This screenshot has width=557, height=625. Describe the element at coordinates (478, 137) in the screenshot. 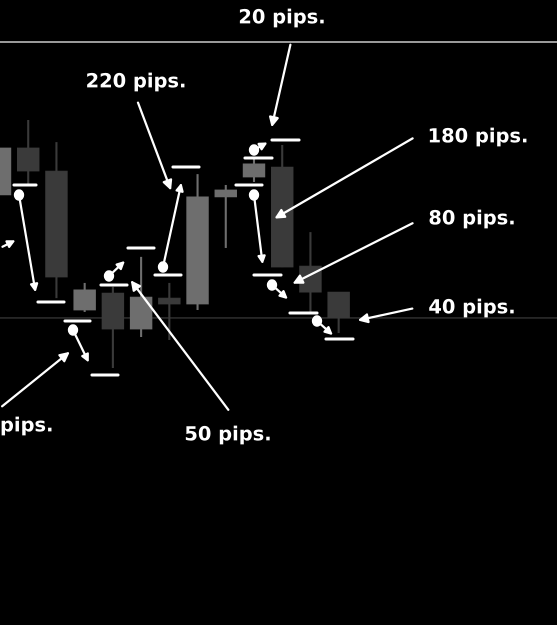

I see `text: 180 pips.` at that location.